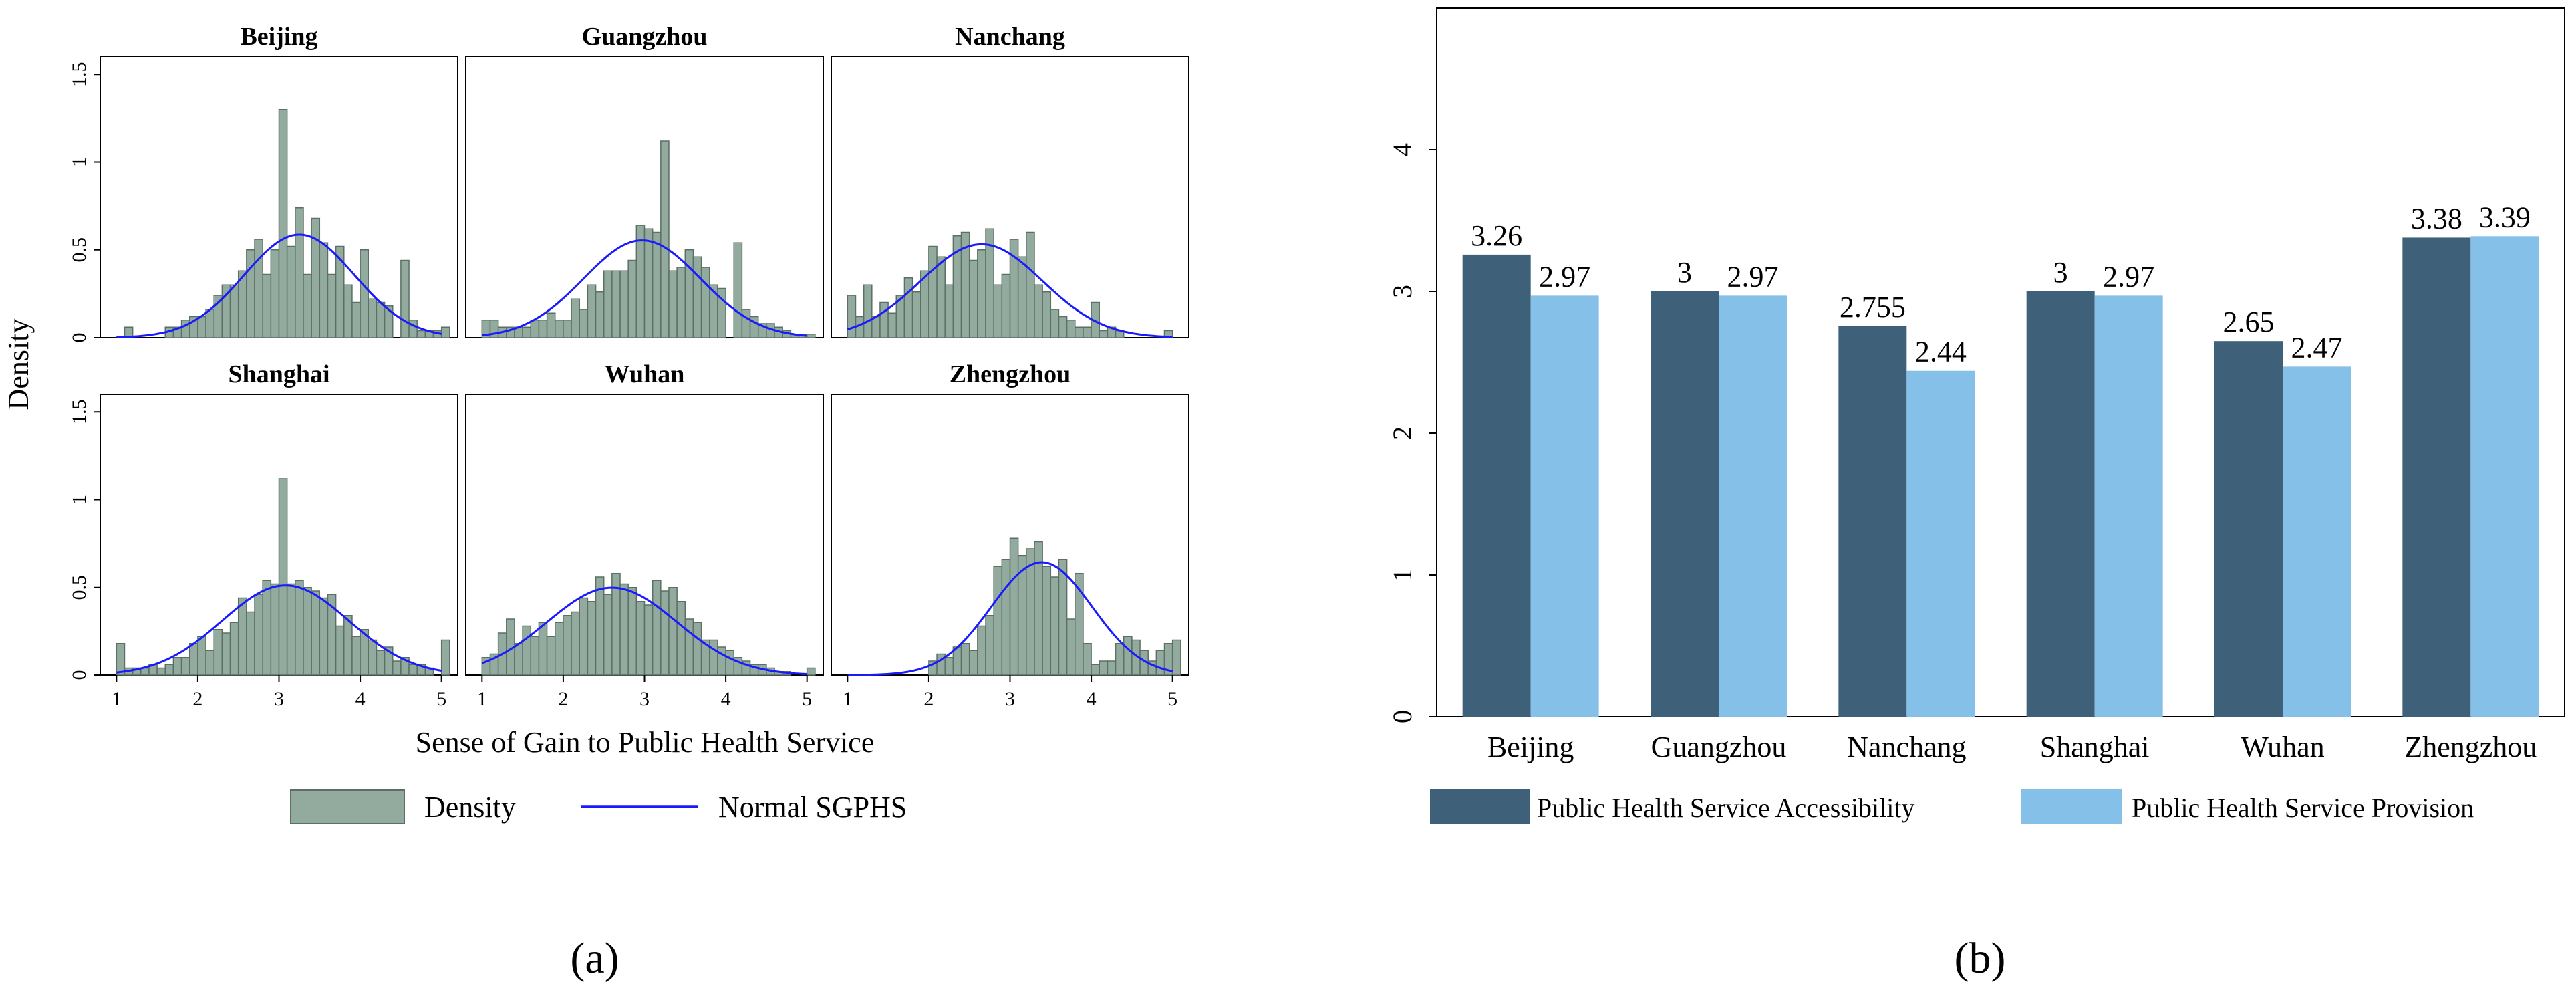 Image resolution: width=2576 pixels, height=992 pixels. I want to click on y-tick-label: 3, so click(1402, 291).